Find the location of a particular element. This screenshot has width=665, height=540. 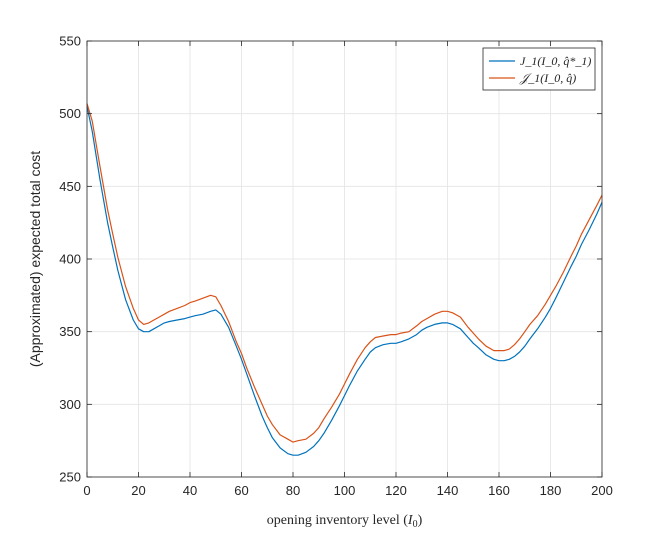

y-tick-label: 450 is located at coordinates (70, 186).